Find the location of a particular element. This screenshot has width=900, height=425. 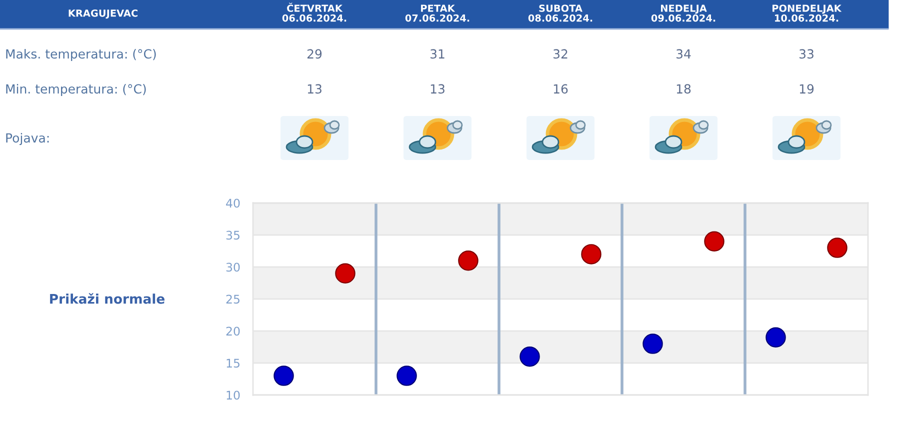

text: PONEDELJAK 10.06.2024. is located at coordinates (807, 13).